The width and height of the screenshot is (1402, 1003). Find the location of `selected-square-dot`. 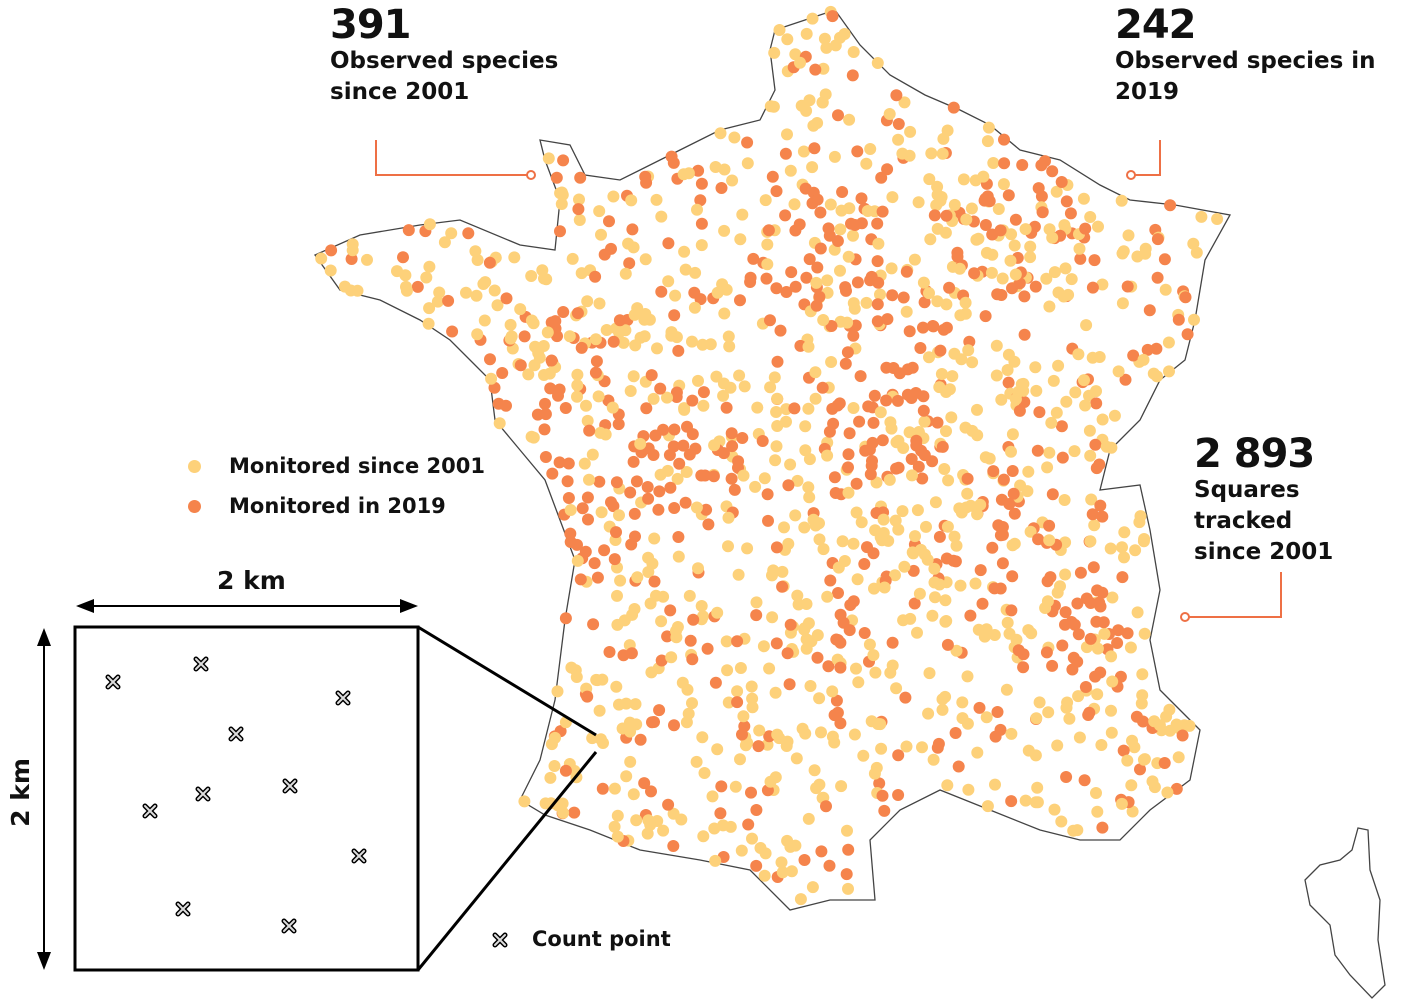

selected-square-dot is located at coordinates (603, 743).